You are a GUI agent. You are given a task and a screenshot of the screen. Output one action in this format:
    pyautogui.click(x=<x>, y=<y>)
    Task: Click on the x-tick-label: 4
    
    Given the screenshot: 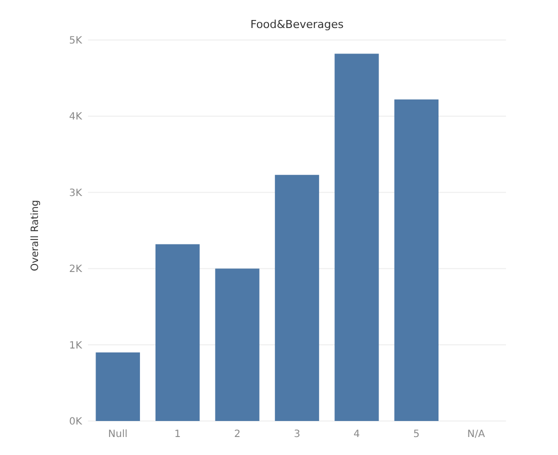 What is the action you would take?
    pyautogui.click(x=357, y=434)
    